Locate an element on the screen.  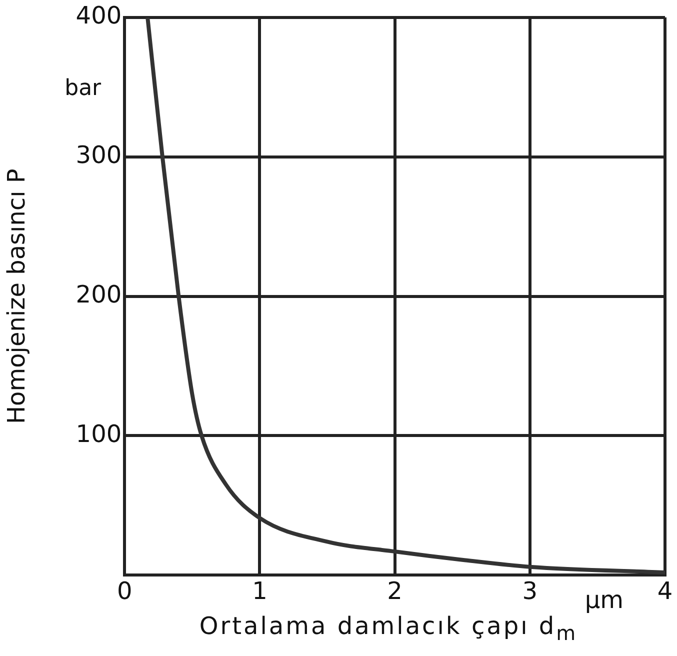
y-axis-title: Homojenize basıncı P is located at coordinates (16, 296).